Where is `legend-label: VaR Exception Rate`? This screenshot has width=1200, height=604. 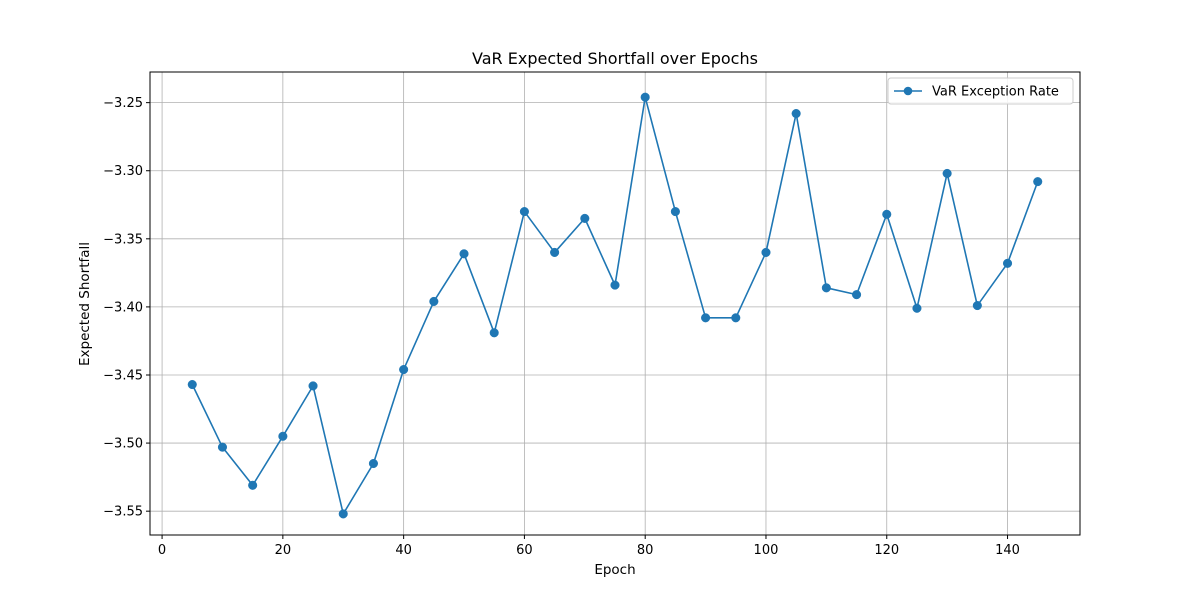
legend-label: VaR Exception Rate is located at coordinates (995, 92).